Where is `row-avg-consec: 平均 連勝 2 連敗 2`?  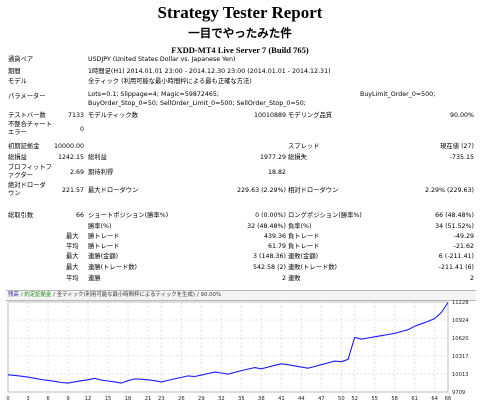 row-avg-consec: 平均 連勝 2 連敗 2 is located at coordinates (241, 280).